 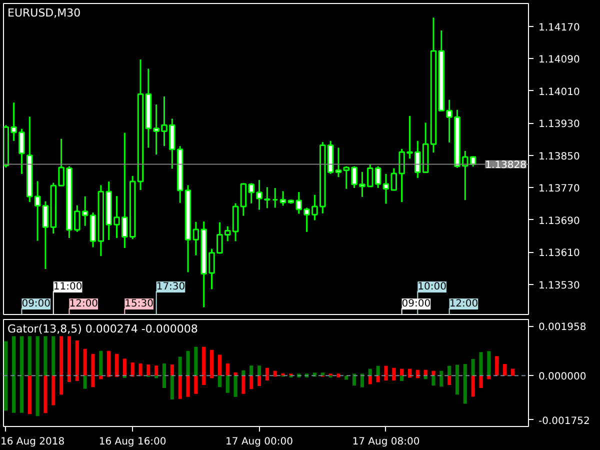 What do you see at coordinates (559, 286) in the screenshot?
I see `y-tick-label: 1.13530` at bounding box center [559, 286].